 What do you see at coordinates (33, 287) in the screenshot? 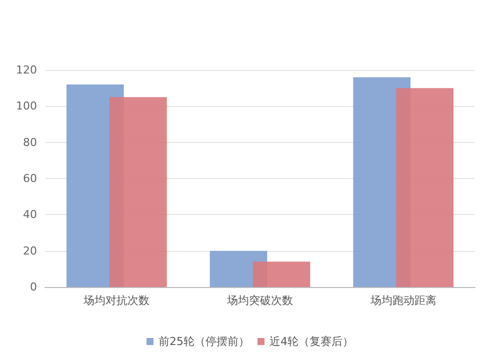
I see `y-tick-label: 0` at bounding box center [33, 287].